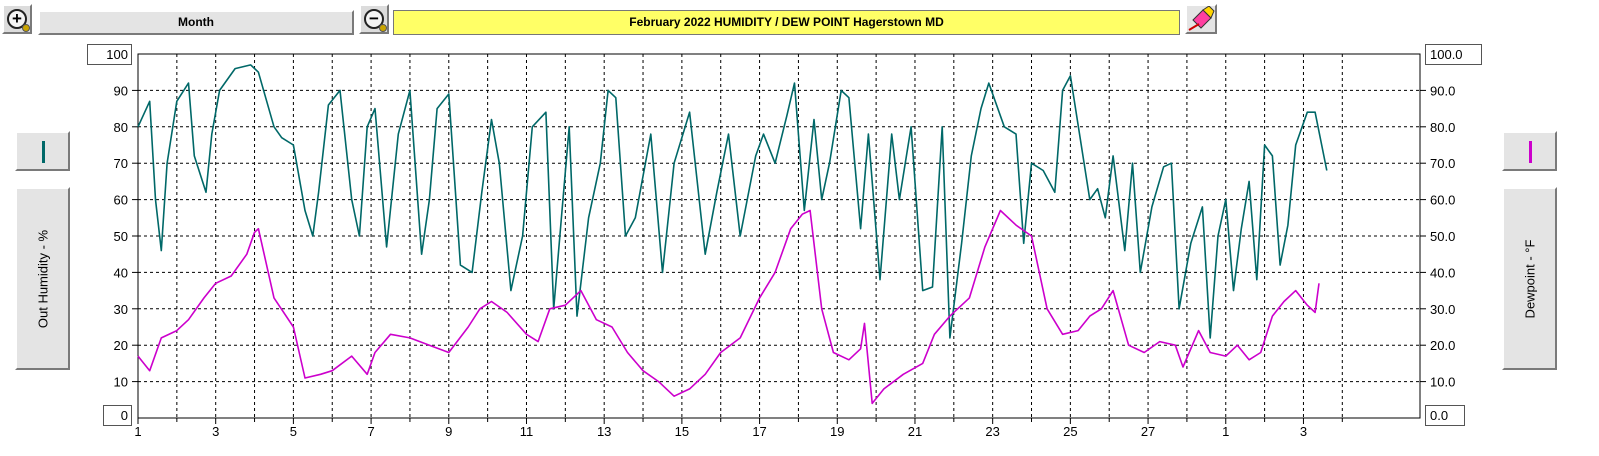 Image resolution: width=1599 pixels, height=456 pixels. Describe the element at coordinates (837, 431) in the screenshot. I see `x-tick-label: 19` at that location.